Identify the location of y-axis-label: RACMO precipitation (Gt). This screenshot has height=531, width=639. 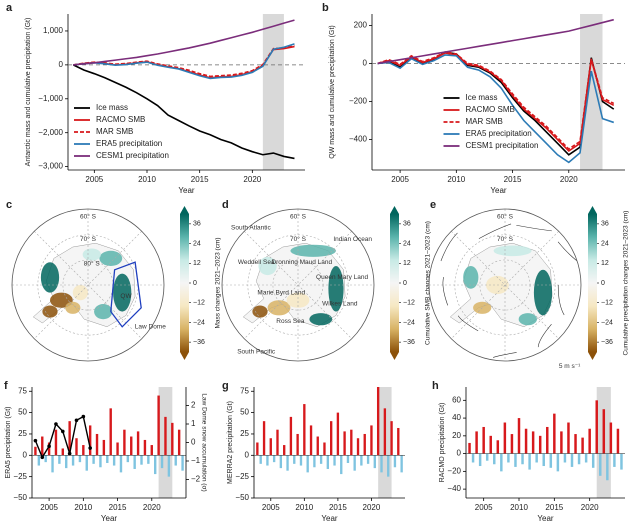
(442, 443).